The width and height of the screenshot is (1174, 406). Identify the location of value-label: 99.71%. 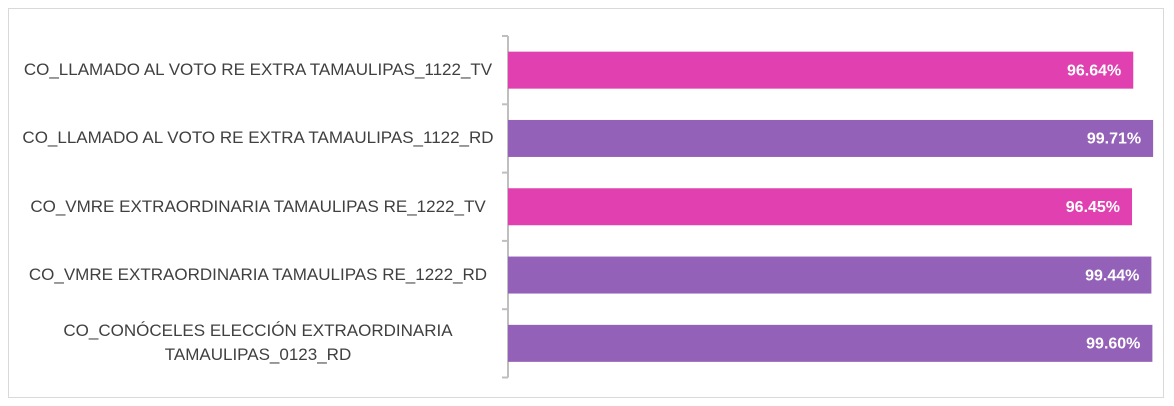
(1114, 139).